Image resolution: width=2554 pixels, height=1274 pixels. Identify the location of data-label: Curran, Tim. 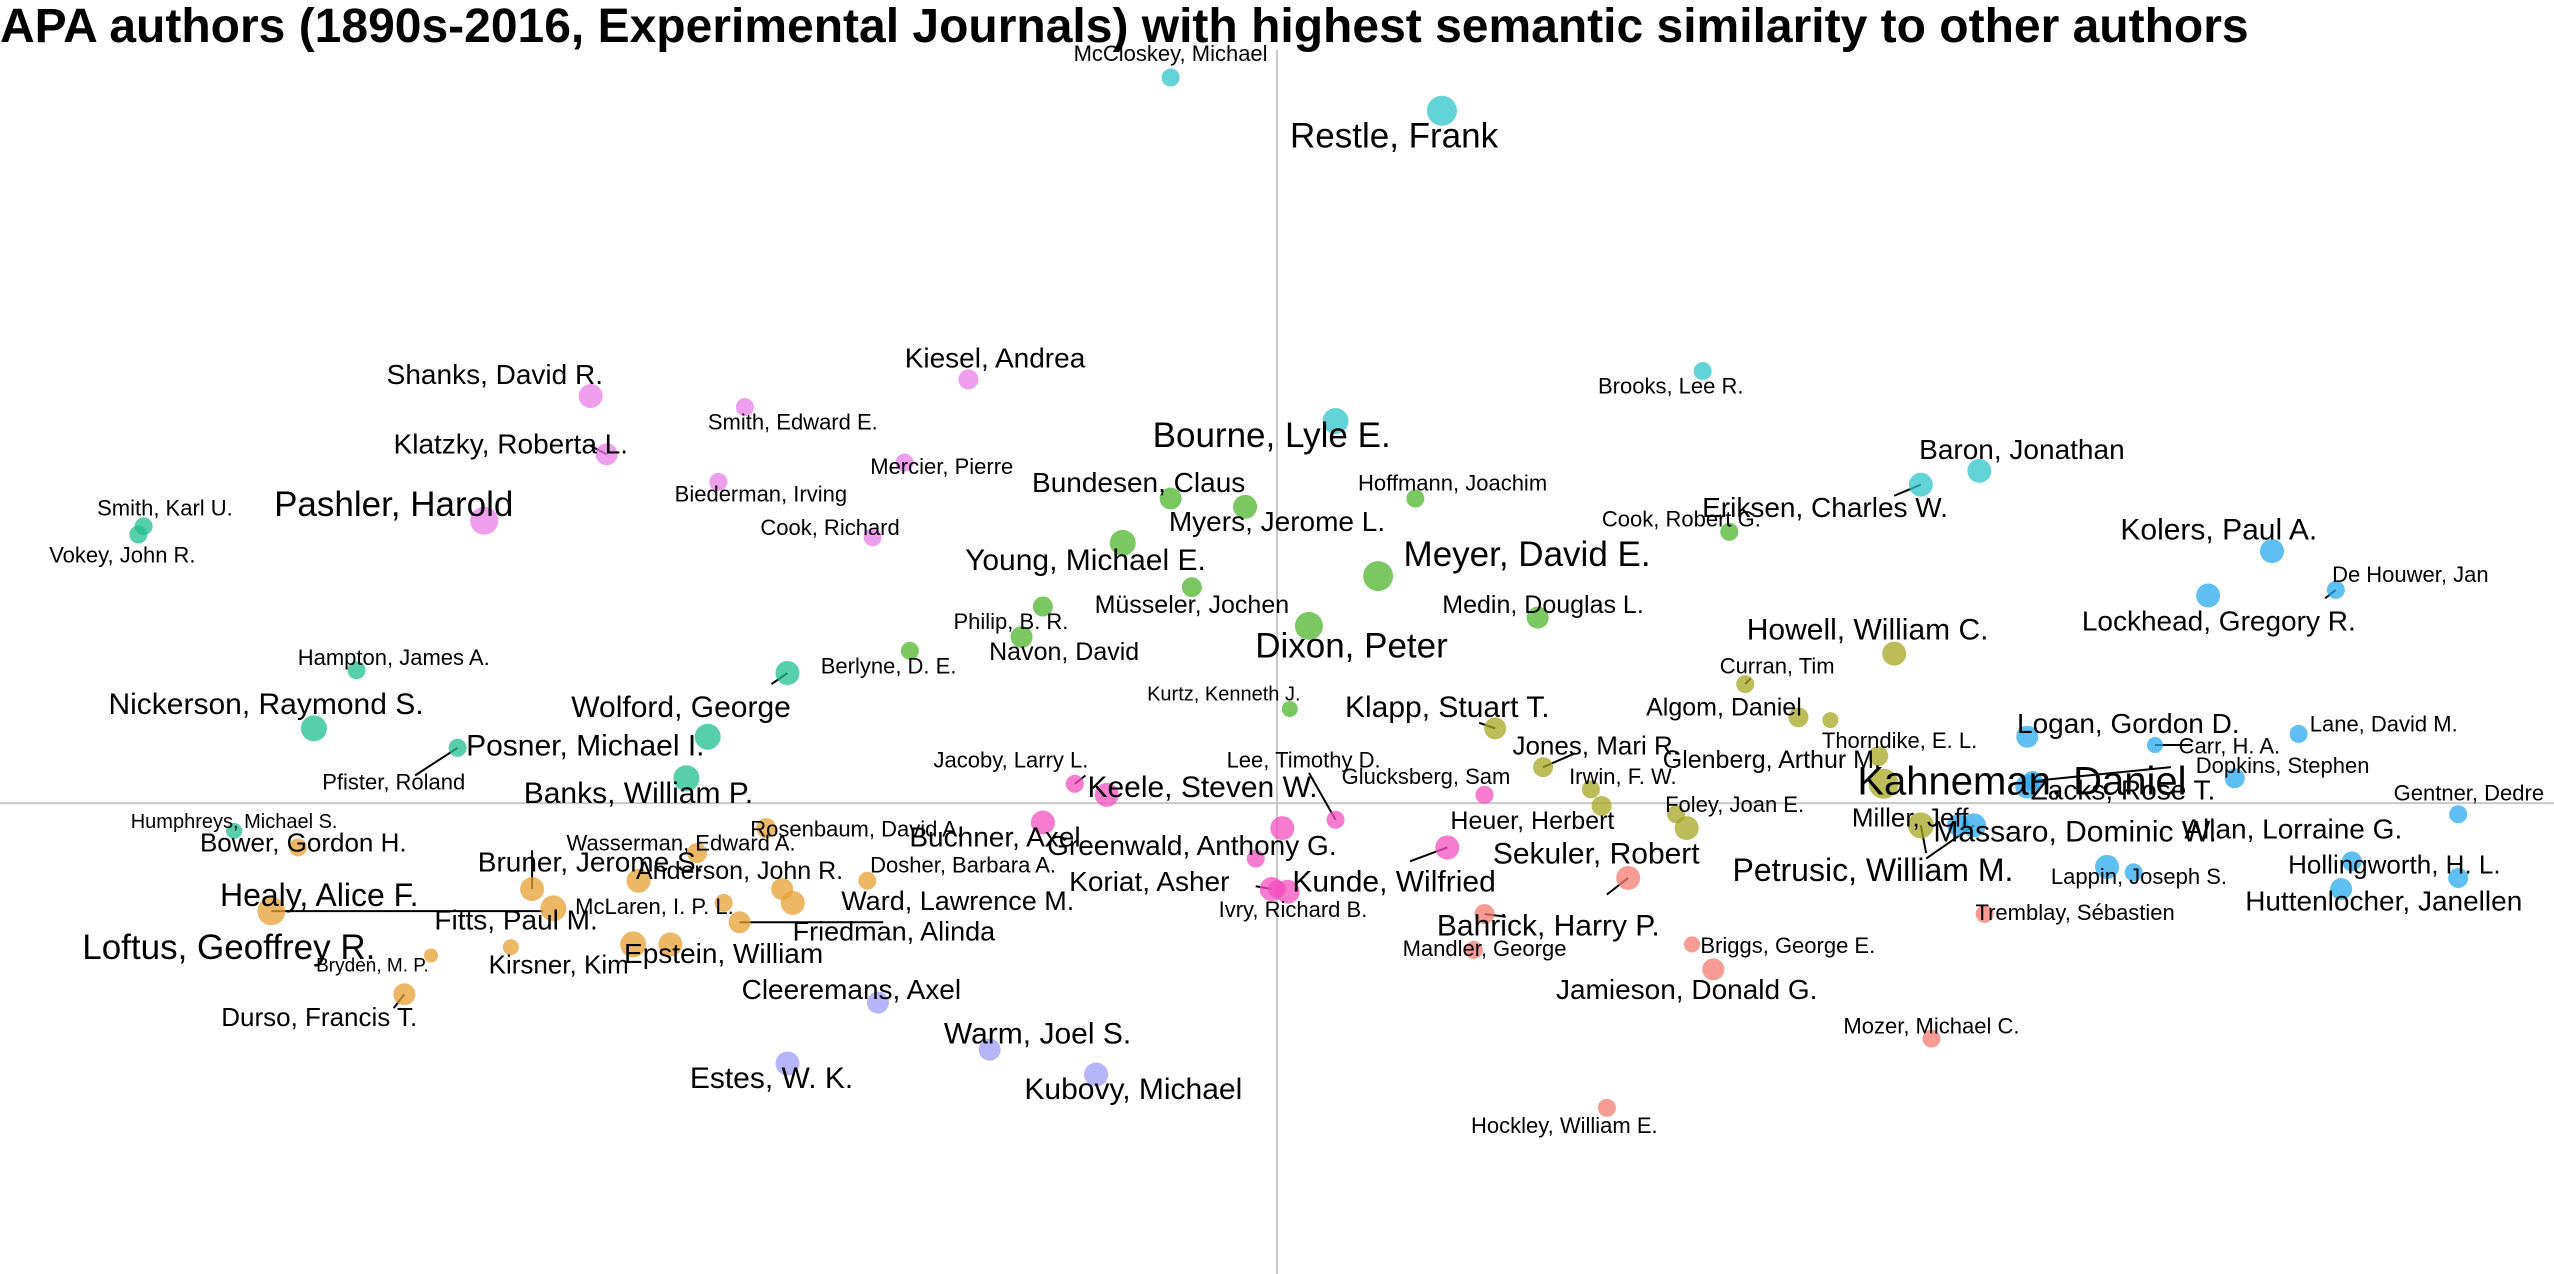
(1777, 665).